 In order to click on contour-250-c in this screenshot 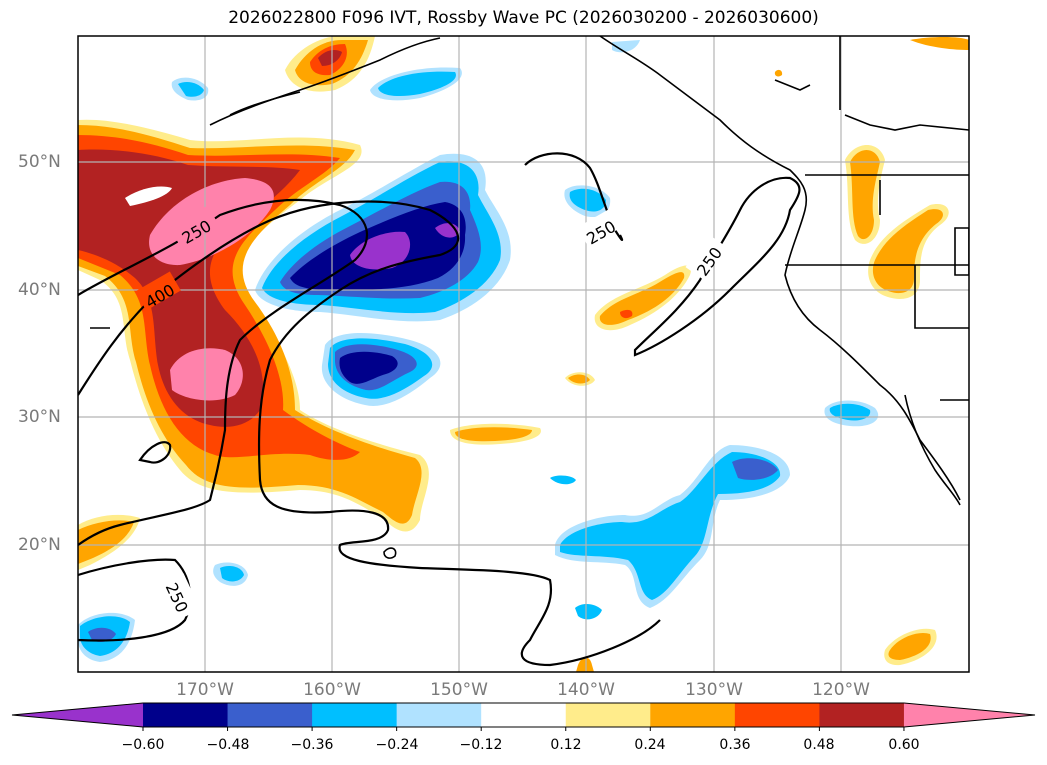, I will do `click(574, 197)`.